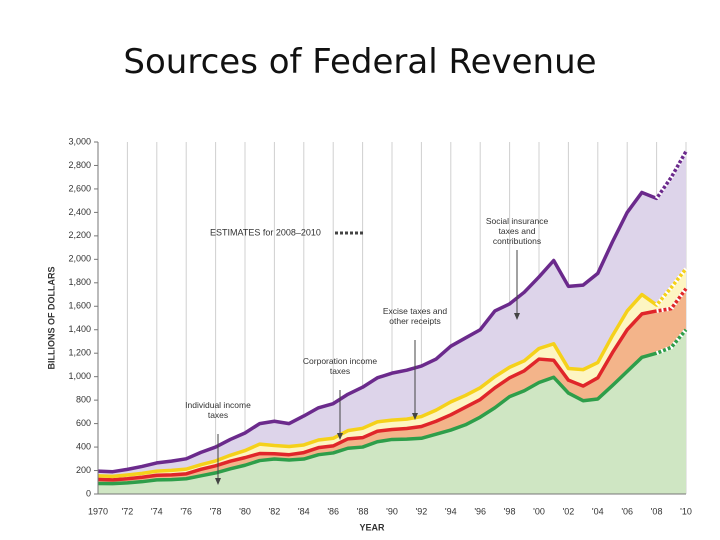  What do you see at coordinates (79, 282) in the screenshot?
I see `y-tick-label: 1,800` at bounding box center [79, 282].